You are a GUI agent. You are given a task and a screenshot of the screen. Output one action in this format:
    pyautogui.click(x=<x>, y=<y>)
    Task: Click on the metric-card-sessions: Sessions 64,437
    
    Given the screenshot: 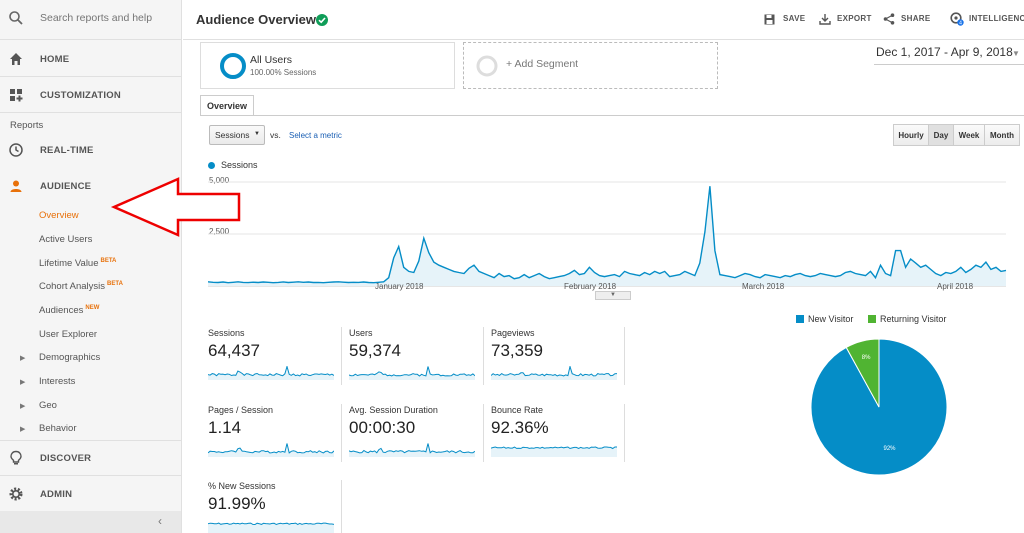 What is the action you would take?
    pyautogui.click(x=278, y=359)
    